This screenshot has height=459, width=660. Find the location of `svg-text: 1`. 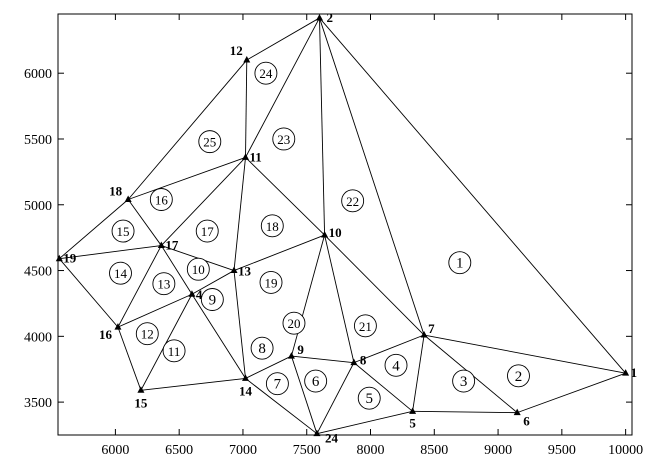

svg-text: 1 is located at coordinates (460, 264).